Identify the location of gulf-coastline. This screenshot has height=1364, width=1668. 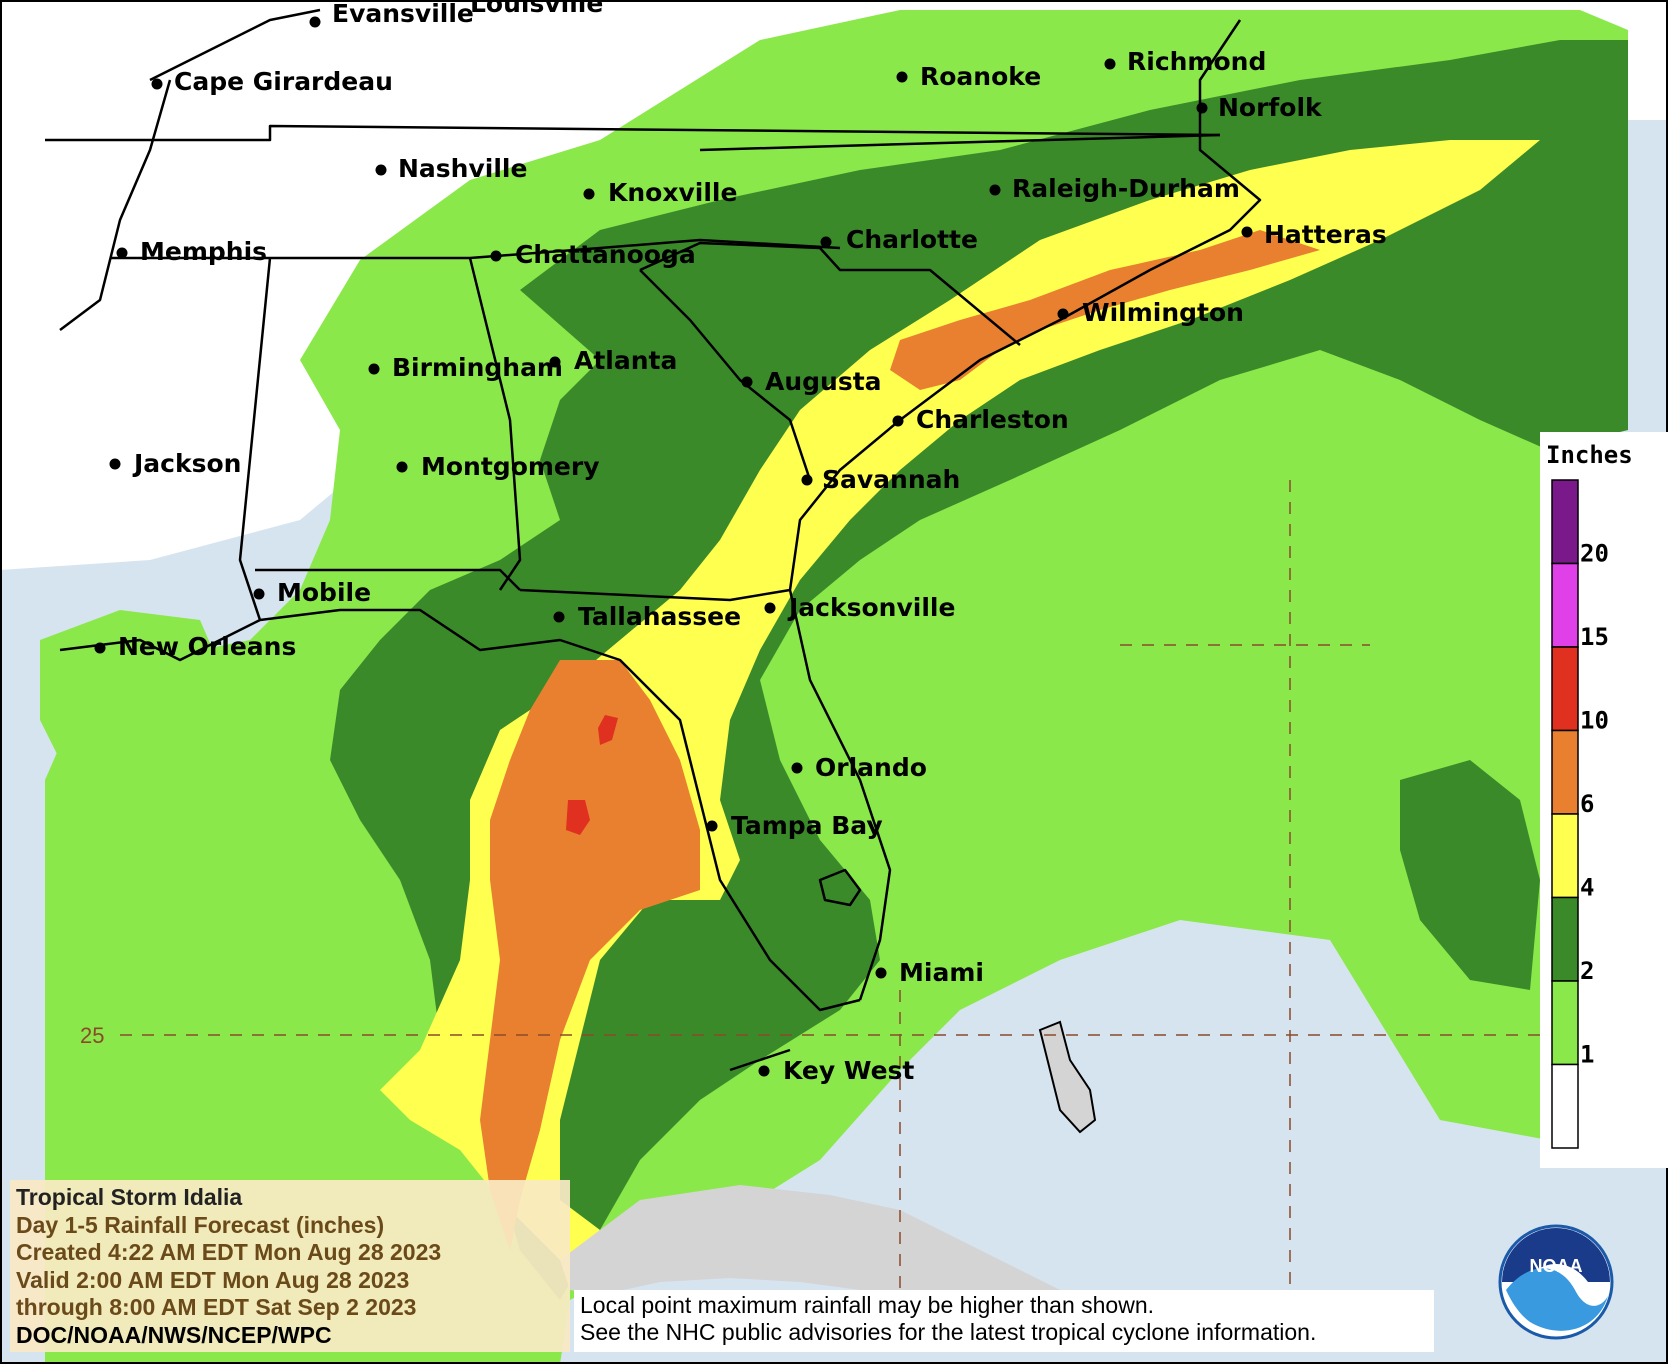
(460, 810).